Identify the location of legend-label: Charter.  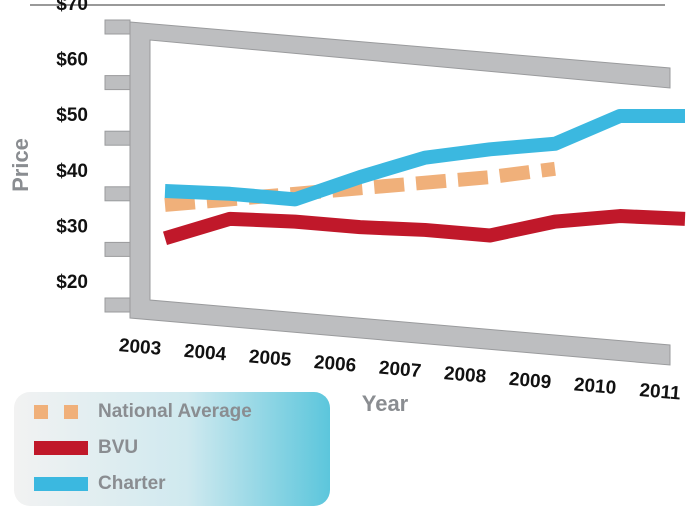
(132, 483).